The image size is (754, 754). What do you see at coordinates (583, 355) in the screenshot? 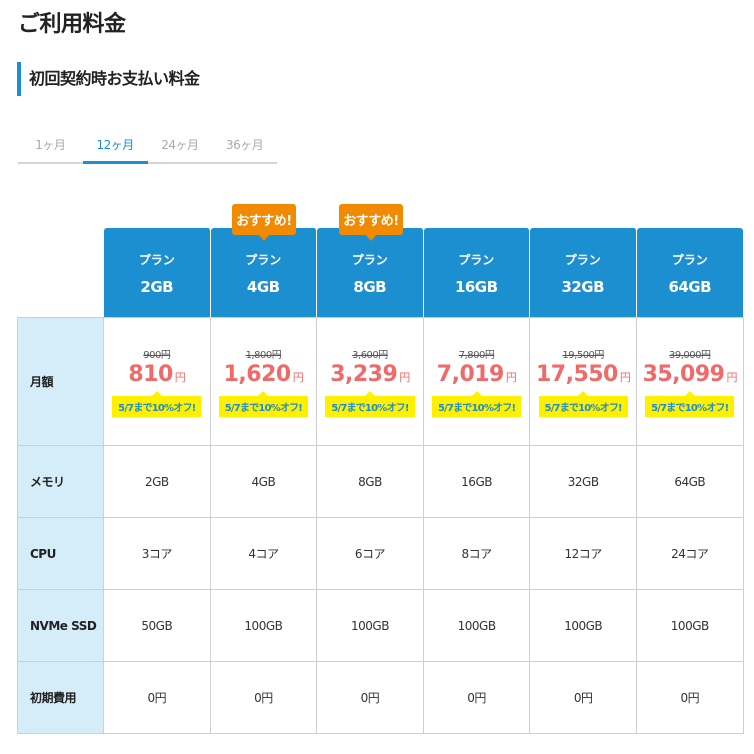
I see `original-price: 19,500円` at bounding box center [583, 355].